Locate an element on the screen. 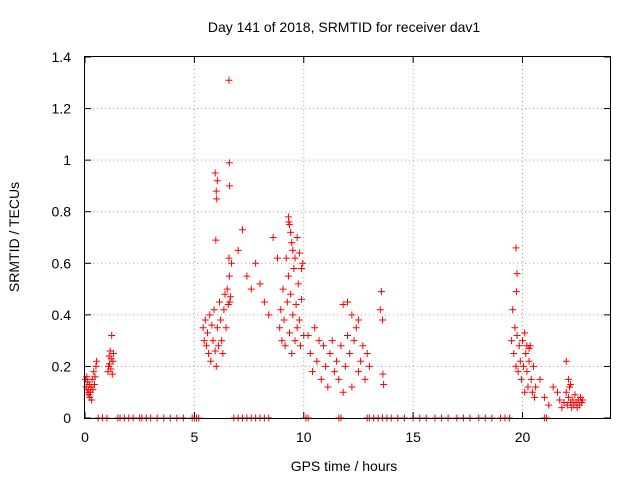 This screenshot has width=640, height=480. x-tick-label: 5 is located at coordinates (194, 437).